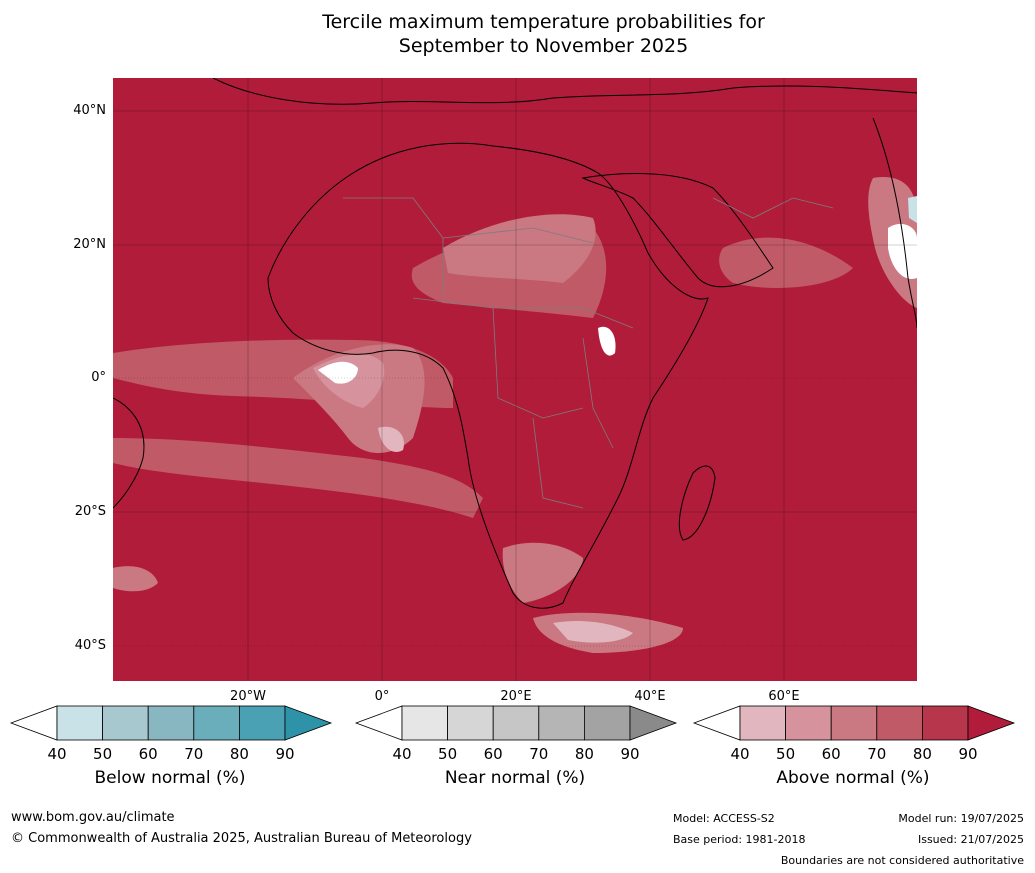 The width and height of the screenshot is (1035, 873). What do you see at coordinates (90, 645) in the screenshot?
I see `lat-label-40s: 40°S` at bounding box center [90, 645].